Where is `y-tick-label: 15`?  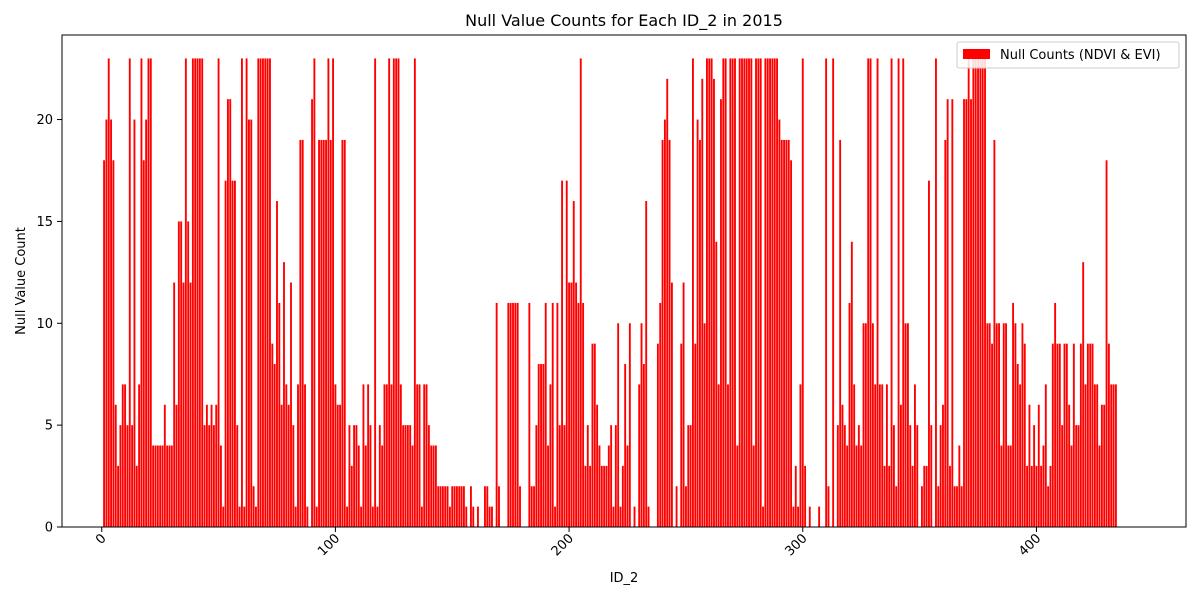
y-tick-label: 15 is located at coordinates (44, 222).